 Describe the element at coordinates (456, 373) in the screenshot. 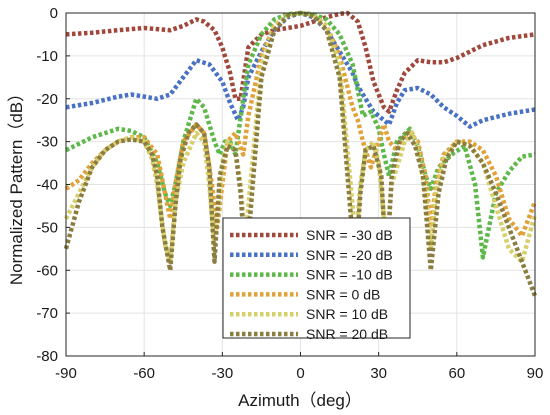

I see `x-tick-label: 60` at that location.